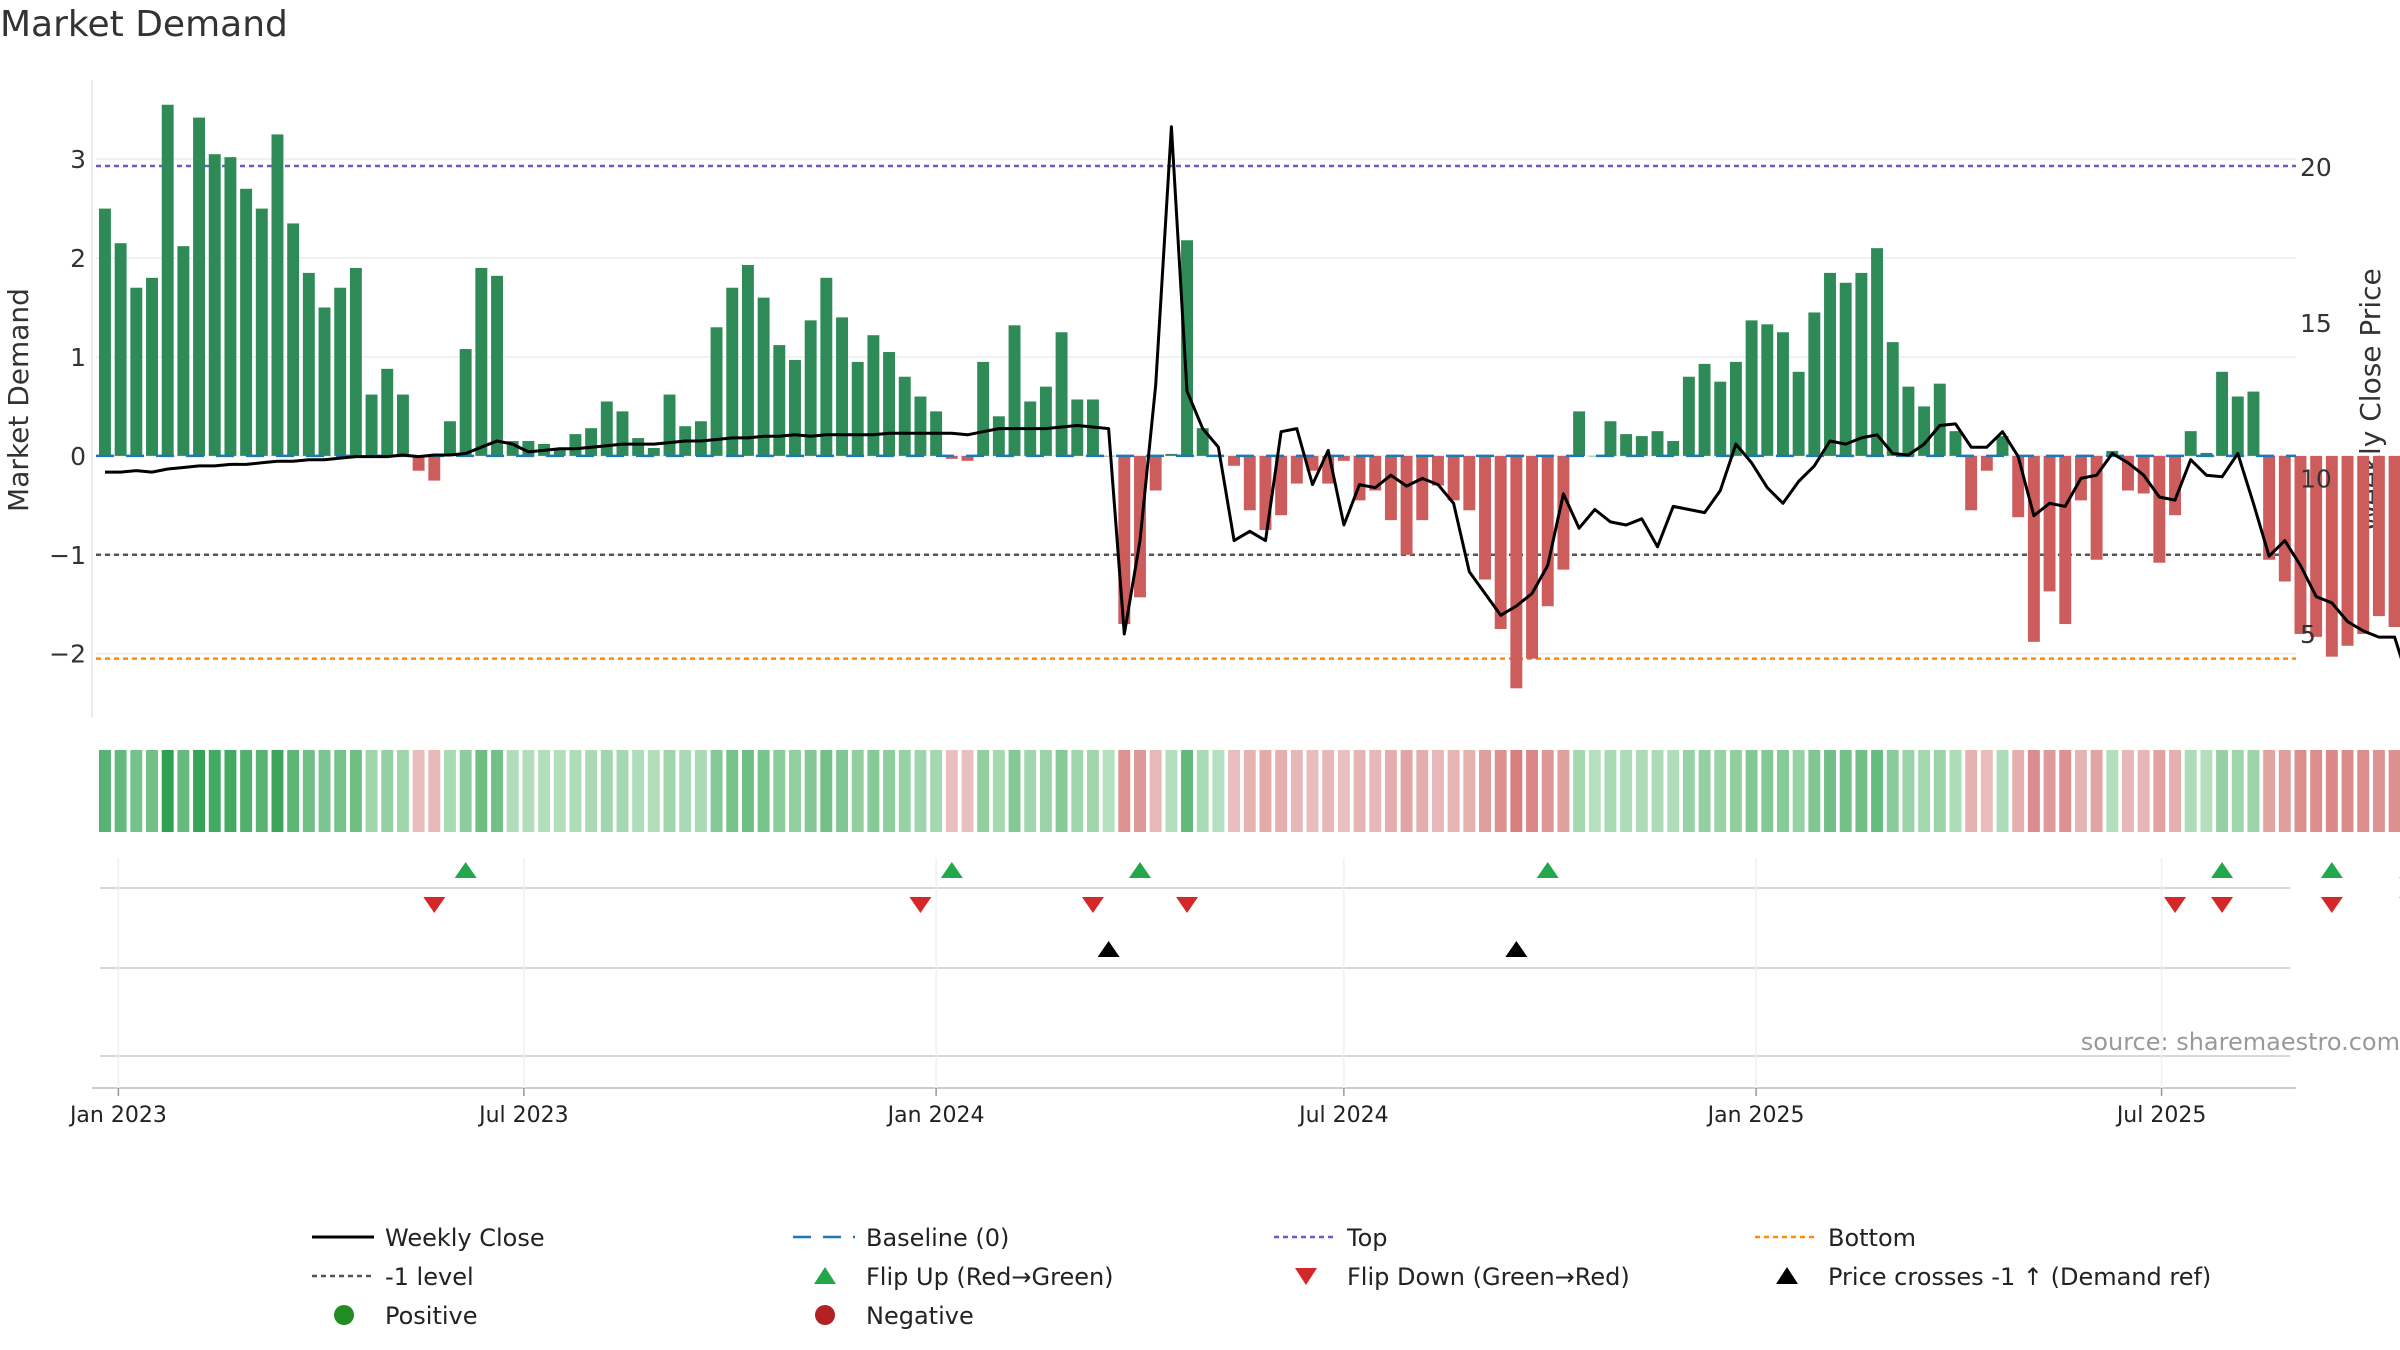 The height and width of the screenshot is (1350, 2400). I want to click on legend-label: Weekly Close, so click(465, 1238).